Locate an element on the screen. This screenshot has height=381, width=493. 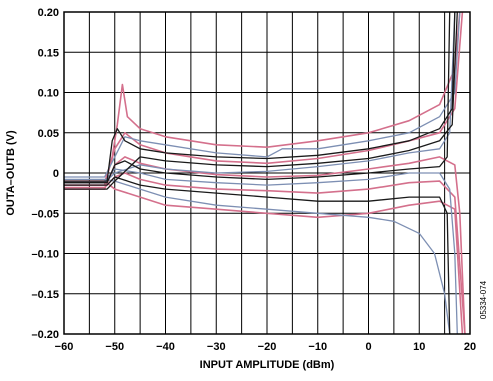
x-tick-label: 10 is located at coordinates (419, 347).